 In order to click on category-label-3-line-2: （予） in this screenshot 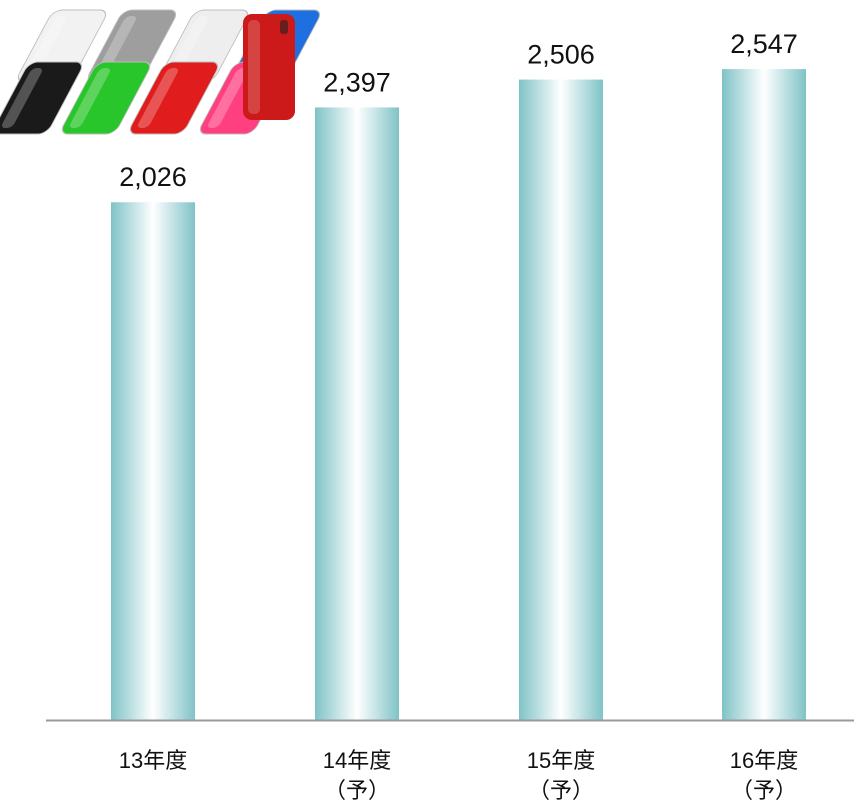, I will do `click(561, 790)`.